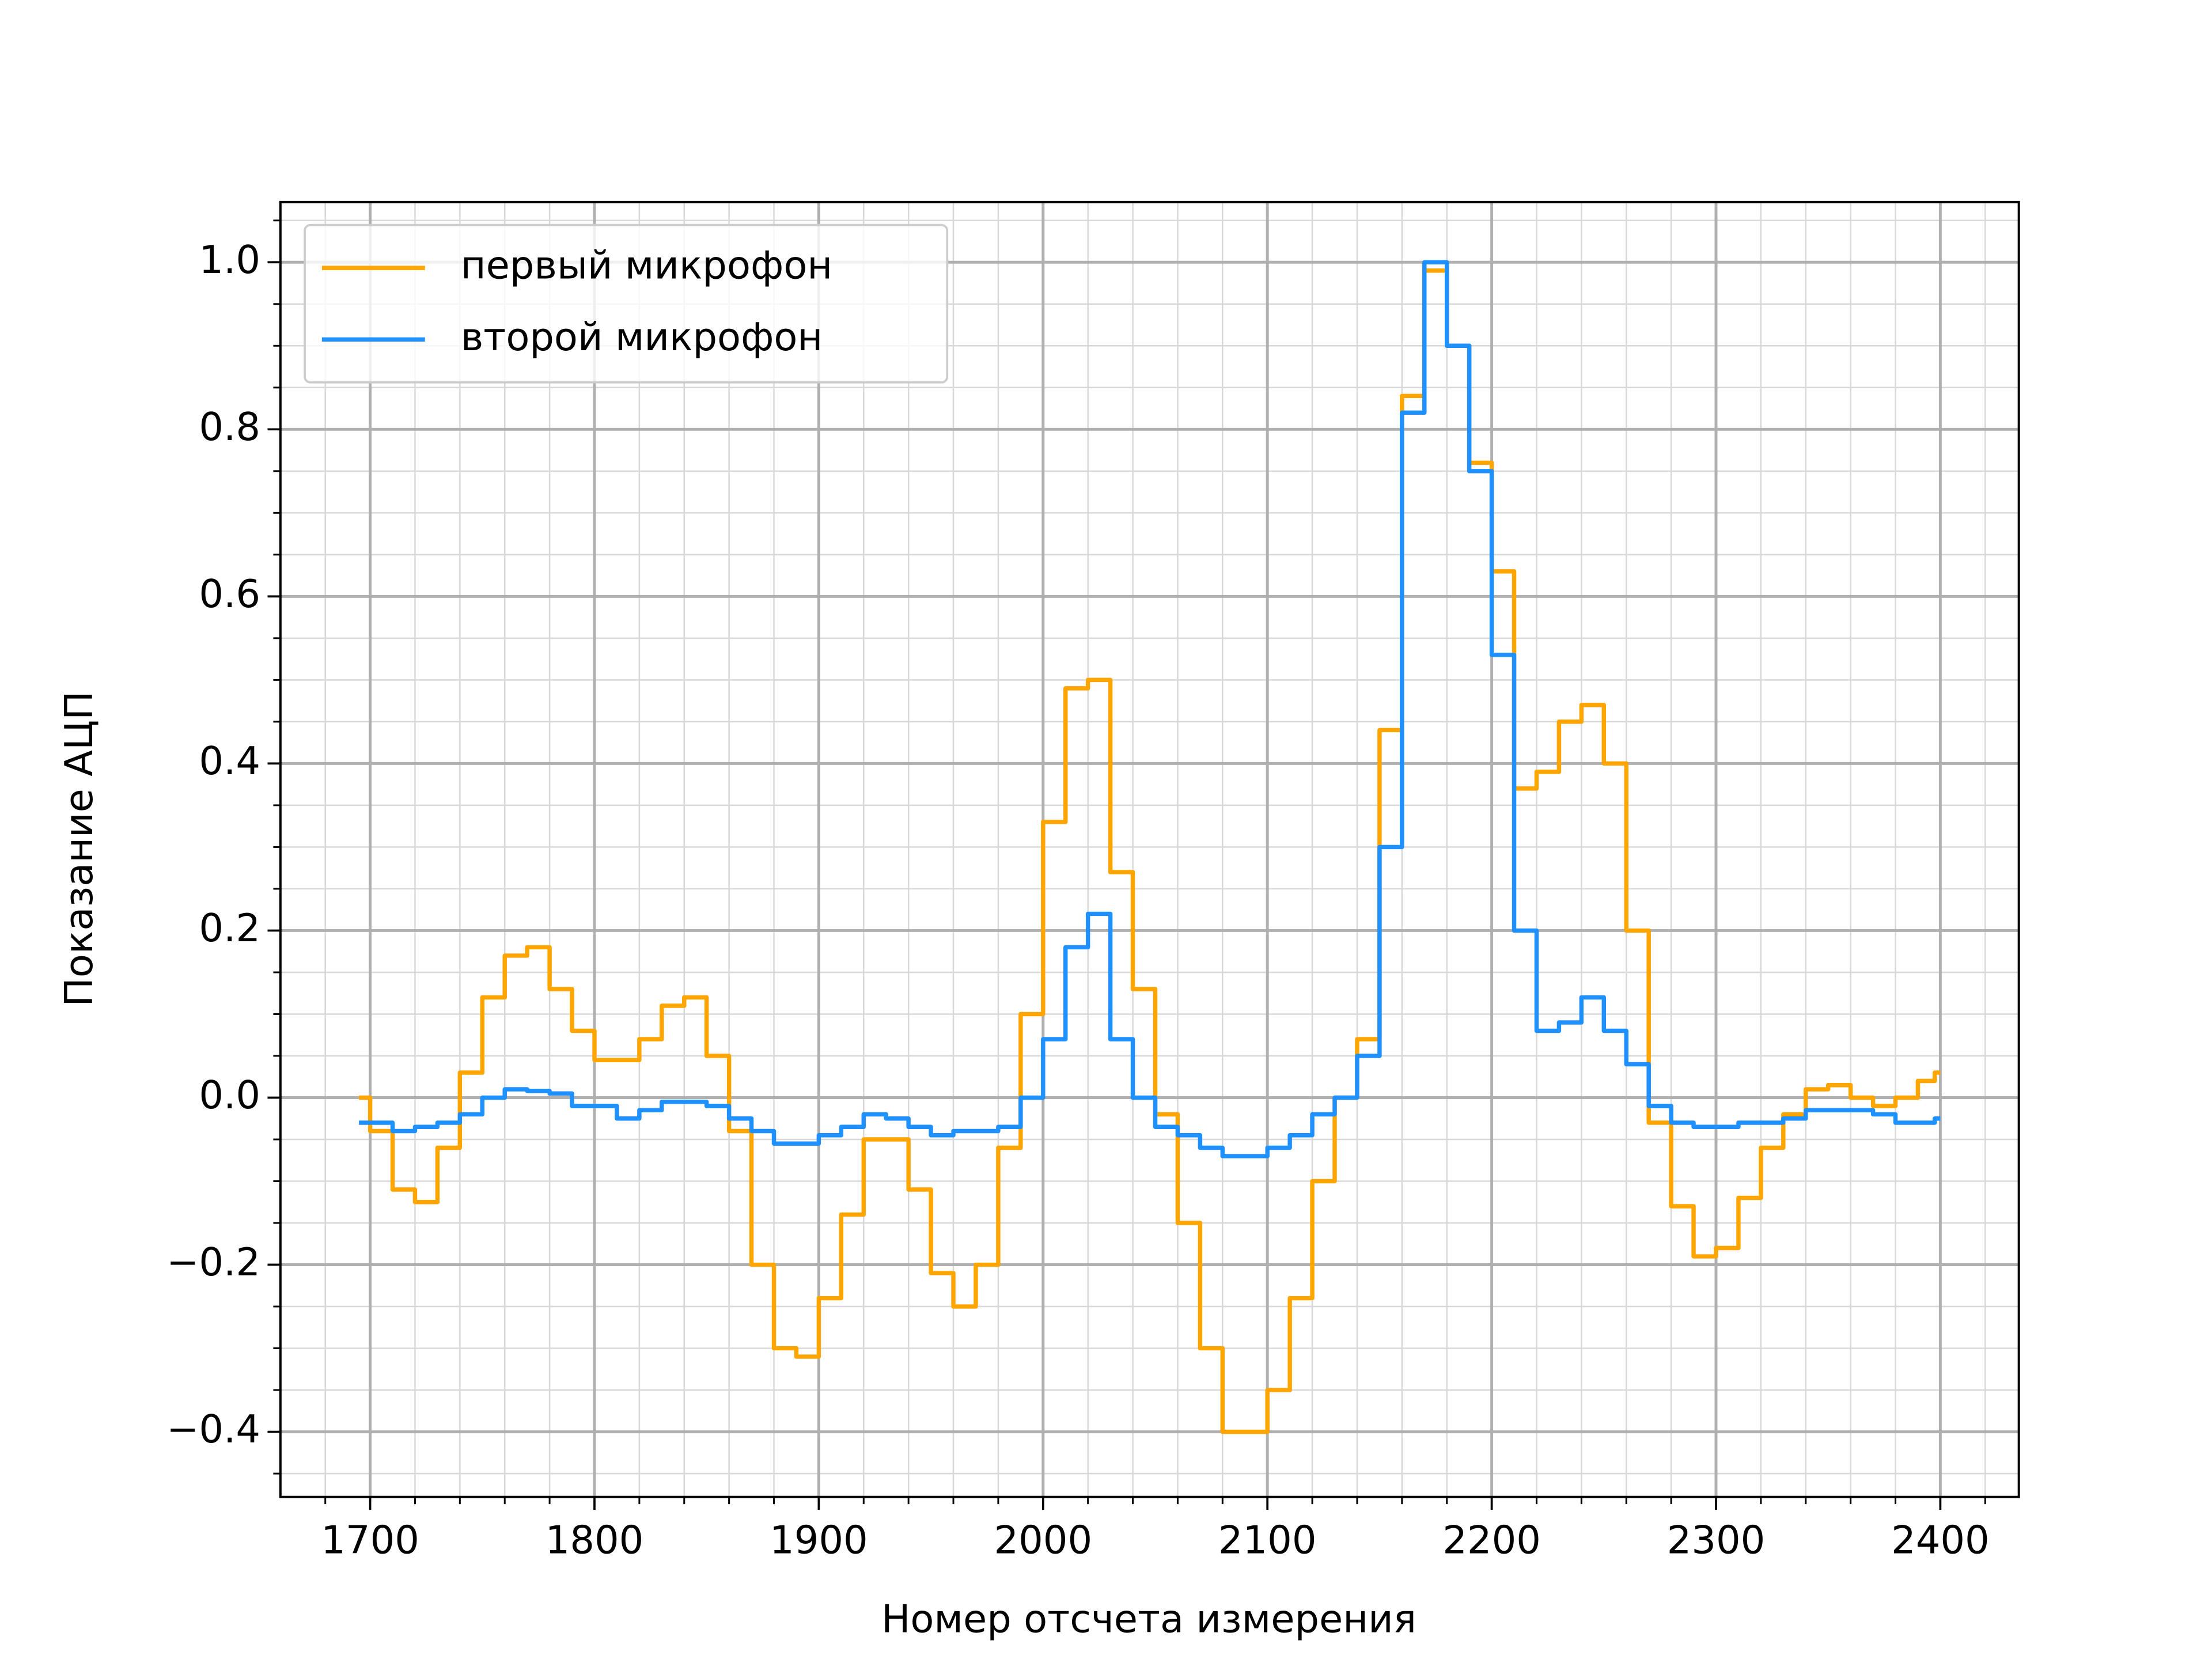 This screenshot has width=2212, height=1659. Describe the element at coordinates (1491, 1540) in the screenshot. I see `x-tick-label: 2200` at that location.